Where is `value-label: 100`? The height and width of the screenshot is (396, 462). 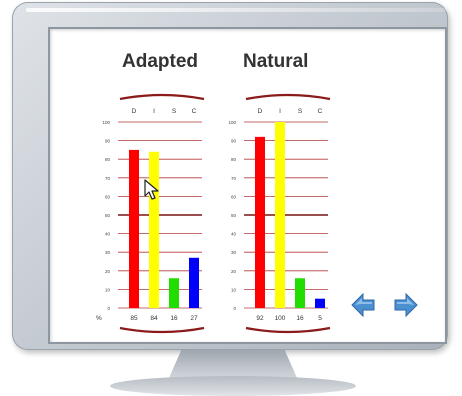 value-label: 100 is located at coordinates (280, 318).